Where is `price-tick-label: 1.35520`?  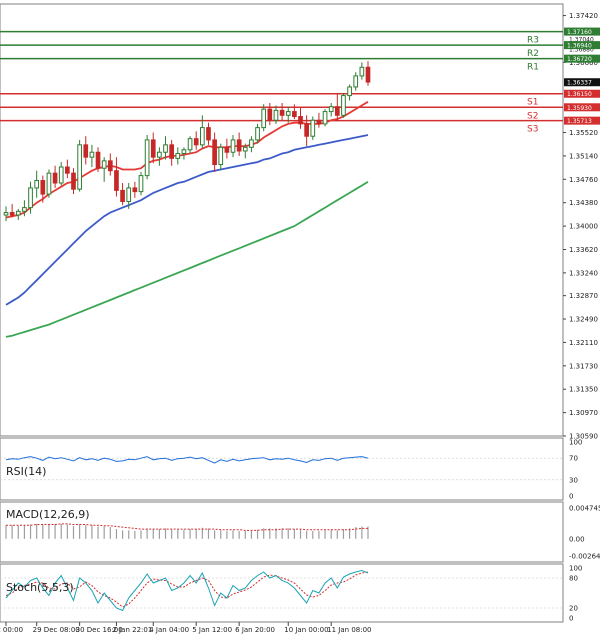
price-tick-label: 1.35520 is located at coordinates (583, 133).